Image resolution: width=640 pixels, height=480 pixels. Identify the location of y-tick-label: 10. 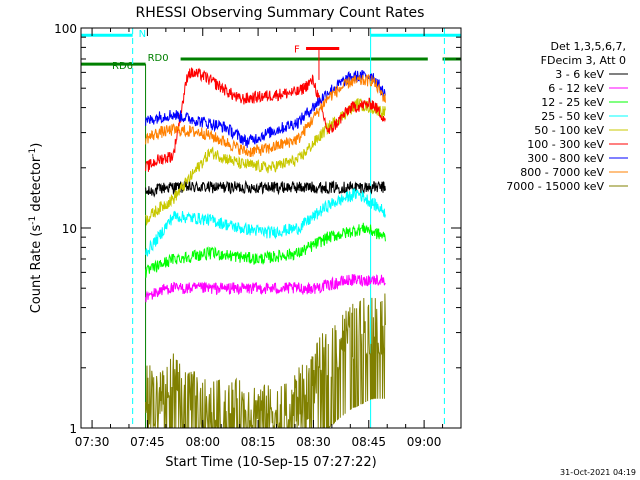
(69, 229).